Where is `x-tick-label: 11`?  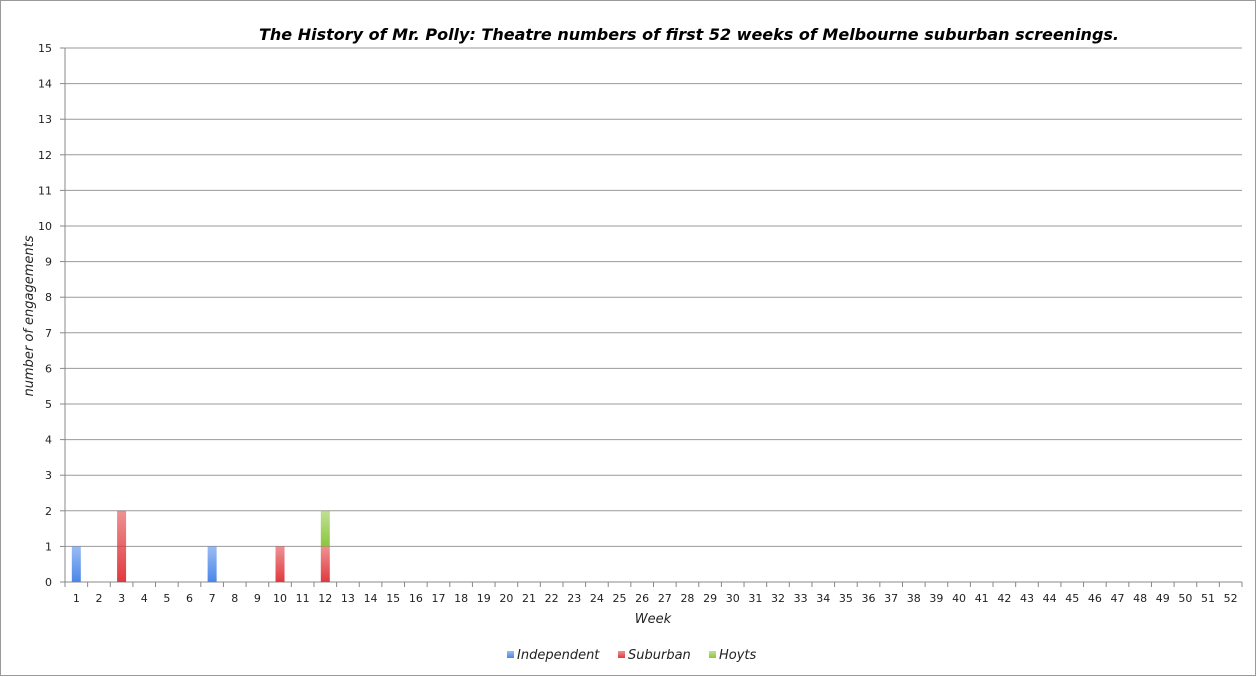
x-tick-label: 11 is located at coordinates (303, 598).